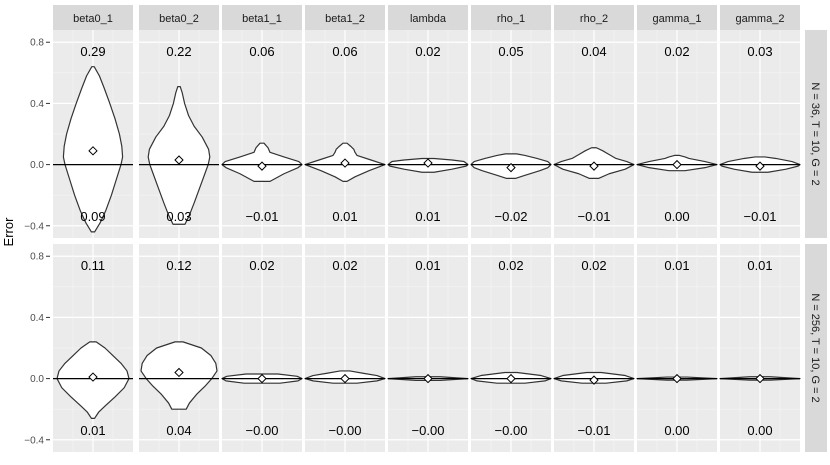  I want to click on panel-lambda-row2: 0.01 −0.00, so click(428, 348).